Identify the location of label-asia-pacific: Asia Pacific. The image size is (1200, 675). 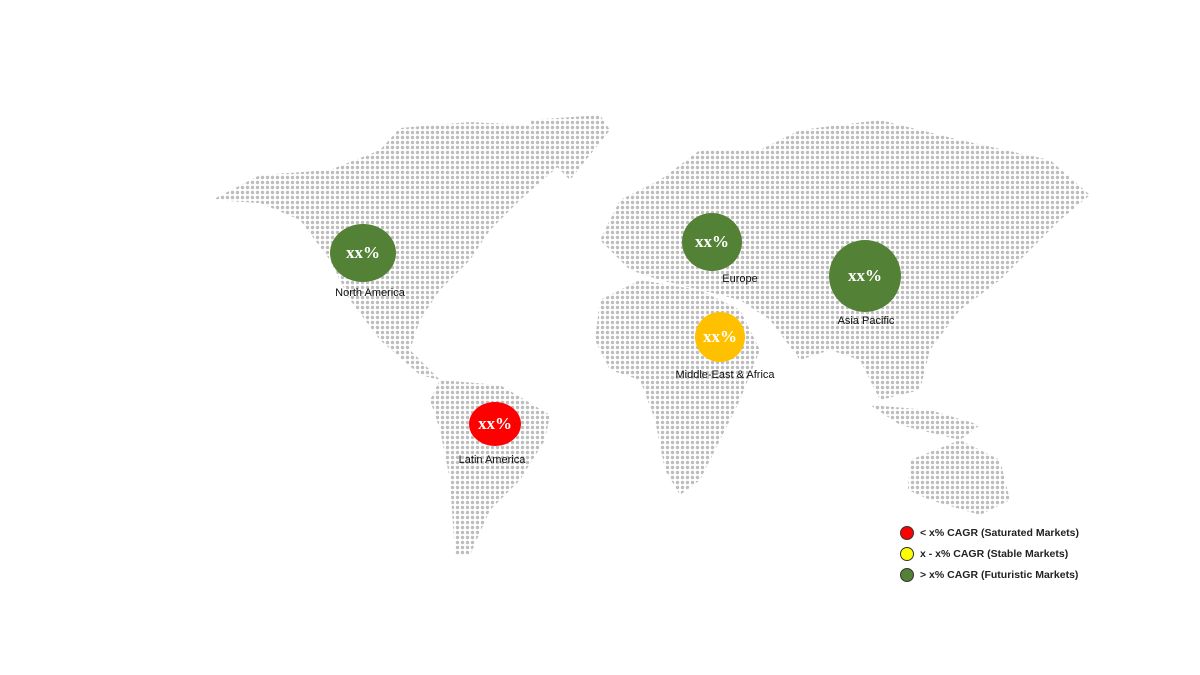
(866, 321).